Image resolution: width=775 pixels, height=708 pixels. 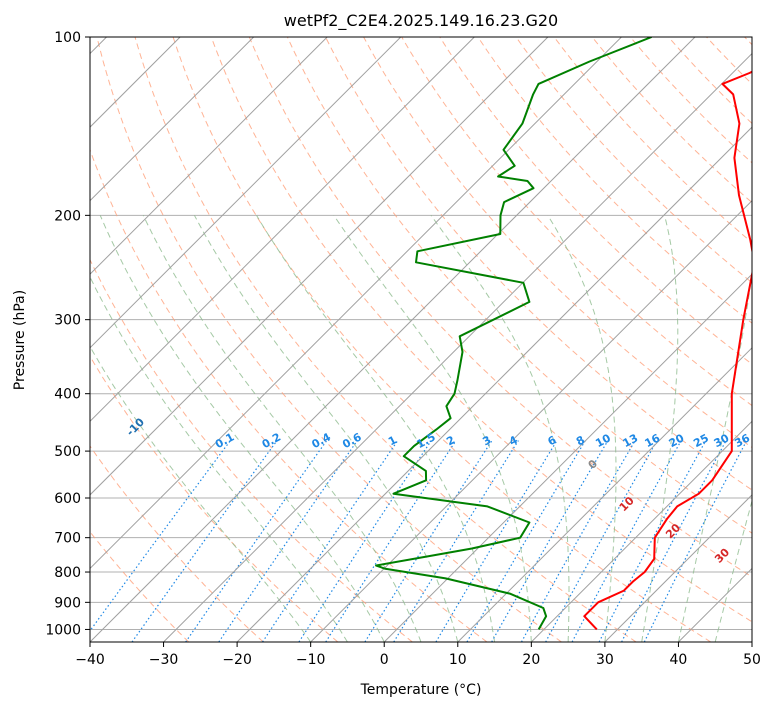 What do you see at coordinates (67, 499) in the screenshot?
I see `y-tick-label: 600` at bounding box center [67, 499].